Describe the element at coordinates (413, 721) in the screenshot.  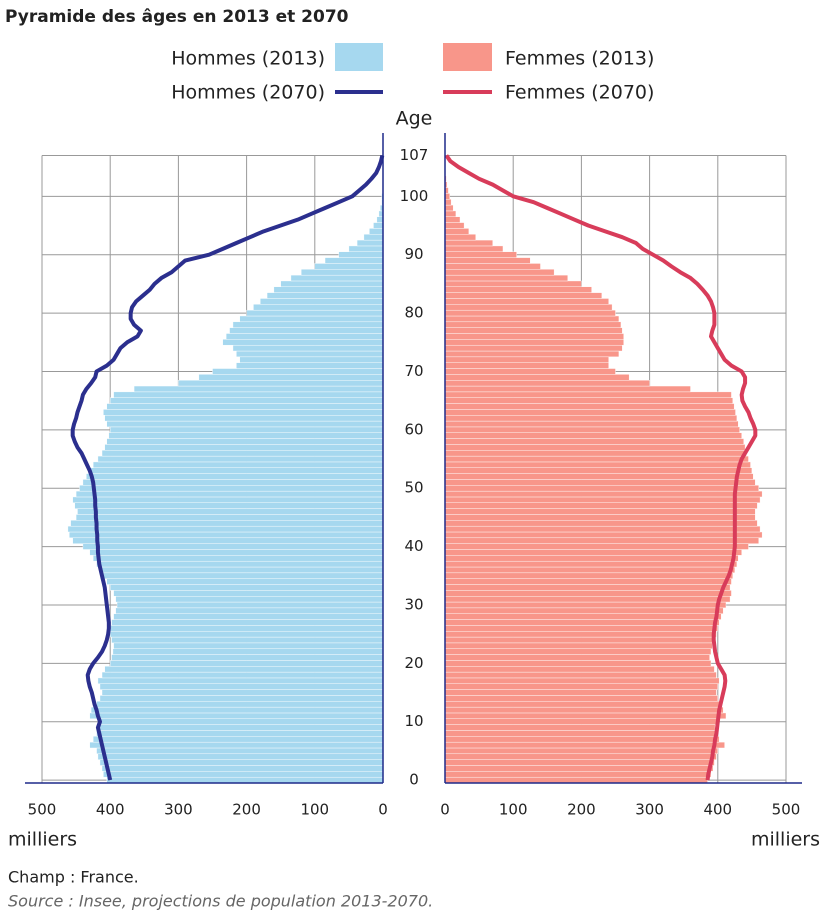
I see `y-tick-label: 10` at that location.